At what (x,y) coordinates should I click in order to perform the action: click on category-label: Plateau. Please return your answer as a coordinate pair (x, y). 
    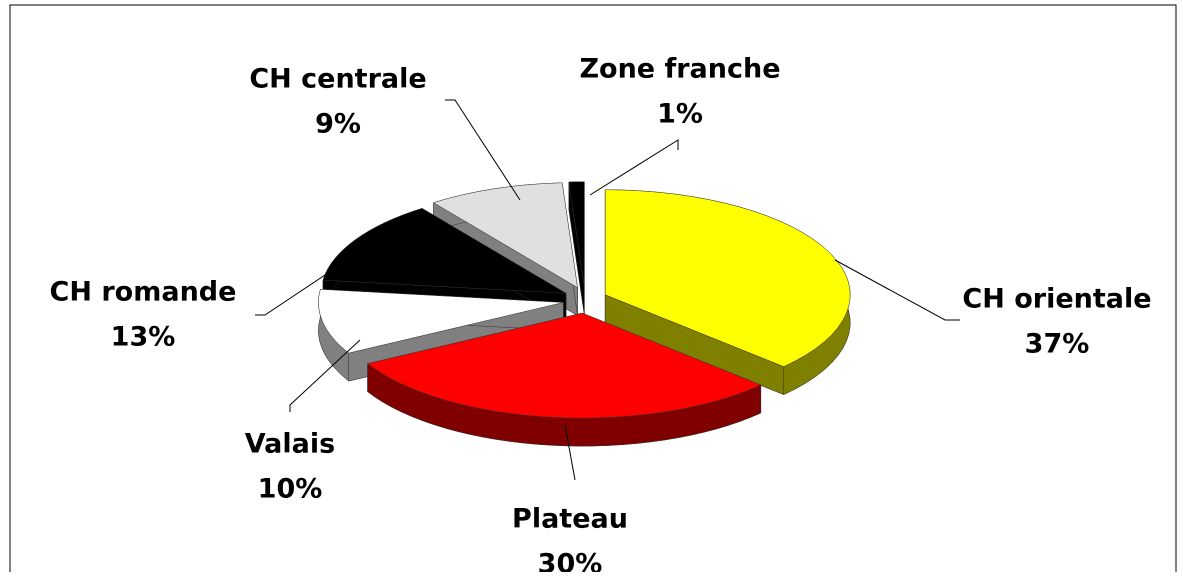
    Looking at the image, I should click on (570, 519).